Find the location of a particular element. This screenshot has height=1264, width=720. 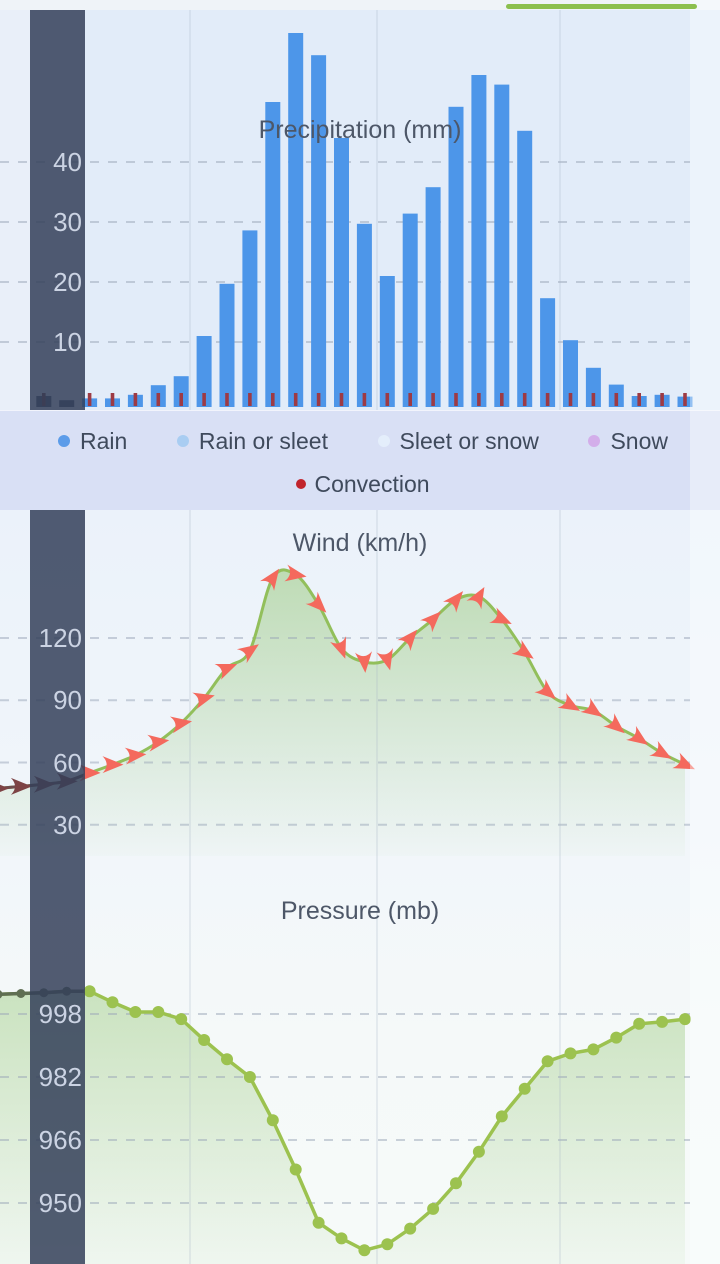

legend-item-convection: Convection is located at coordinates (363, 484).